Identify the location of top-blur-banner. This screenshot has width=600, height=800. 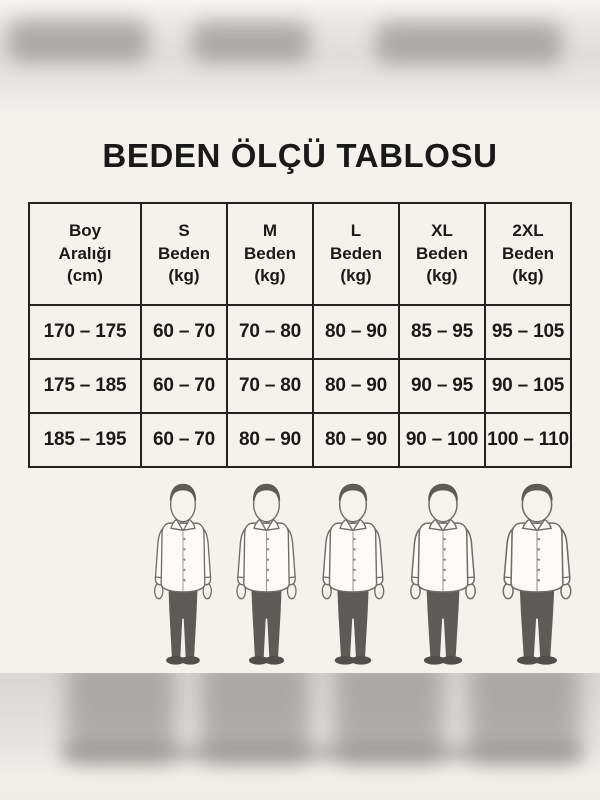
(300, 56).